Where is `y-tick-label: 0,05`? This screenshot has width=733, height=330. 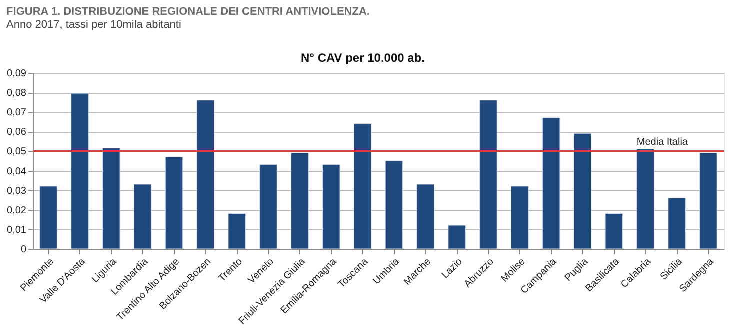 y-tick-label: 0,05 is located at coordinates (17, 152).